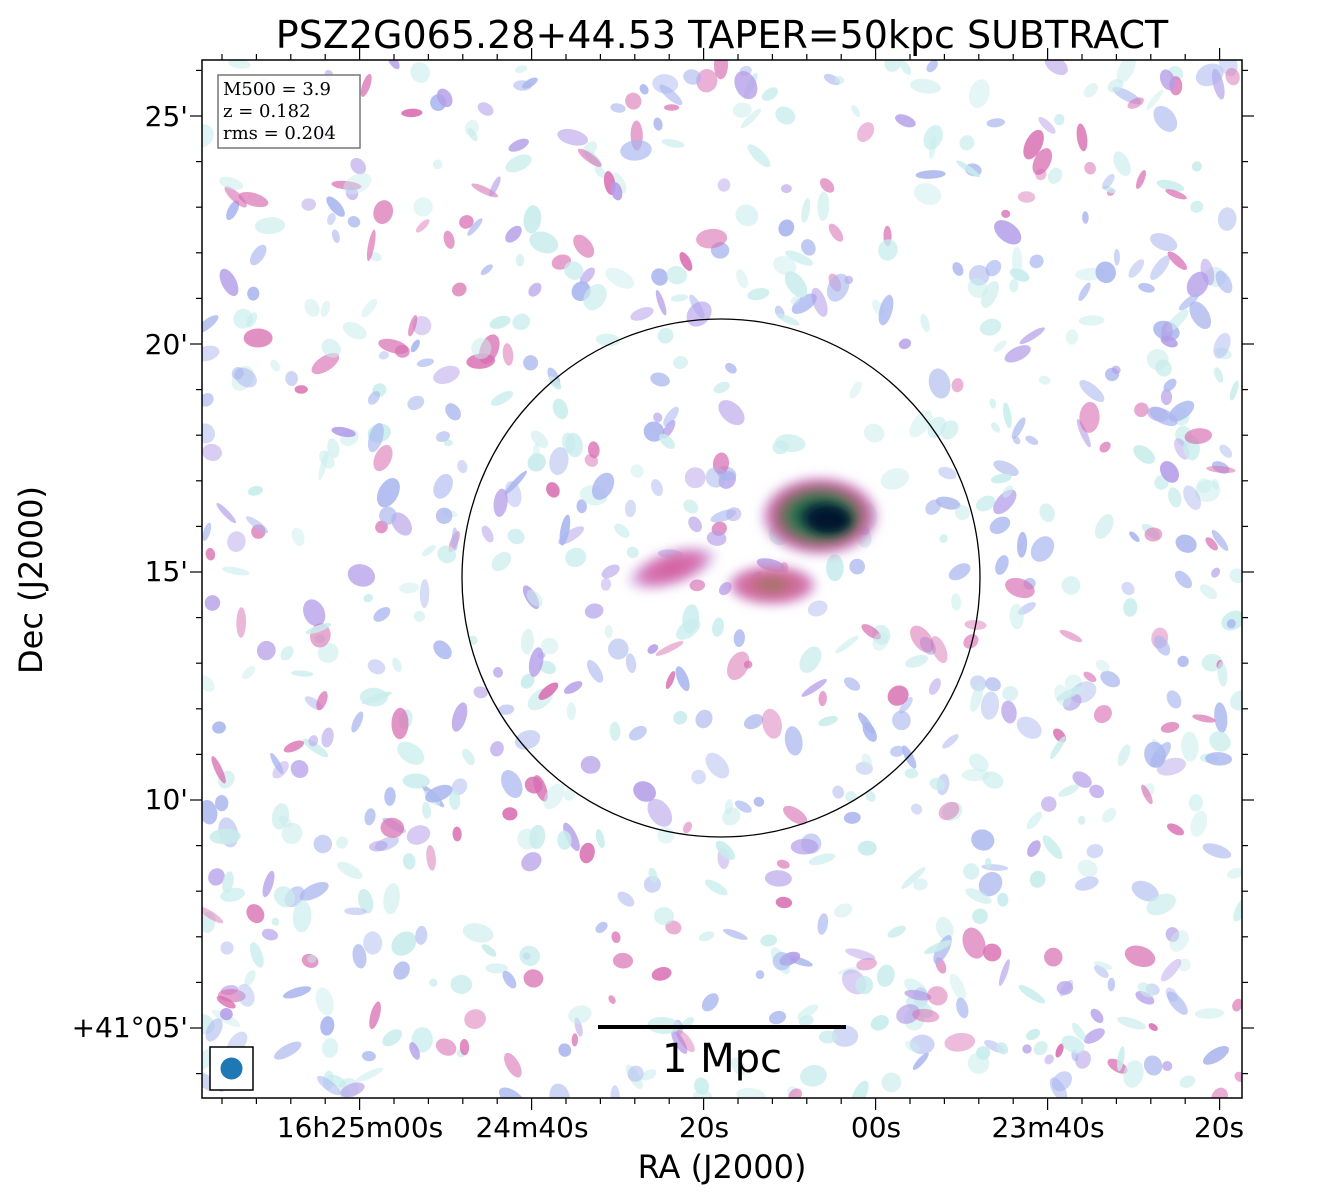  What do you see at coordinates (166, 344) in the screenshot?
I see `y-tick-label: 20'` at bounding box center [166, 344].